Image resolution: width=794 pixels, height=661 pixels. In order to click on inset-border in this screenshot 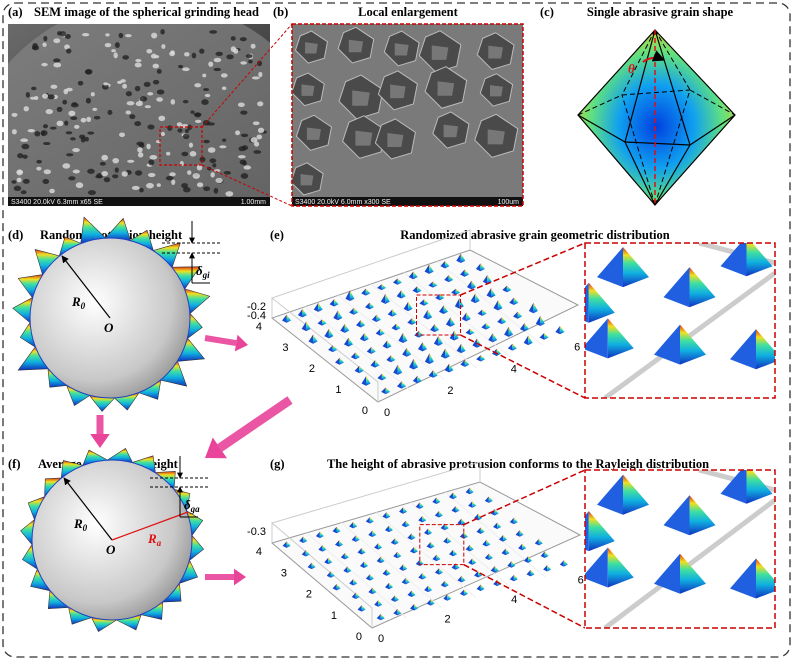, I will do `click(680, 320)`.